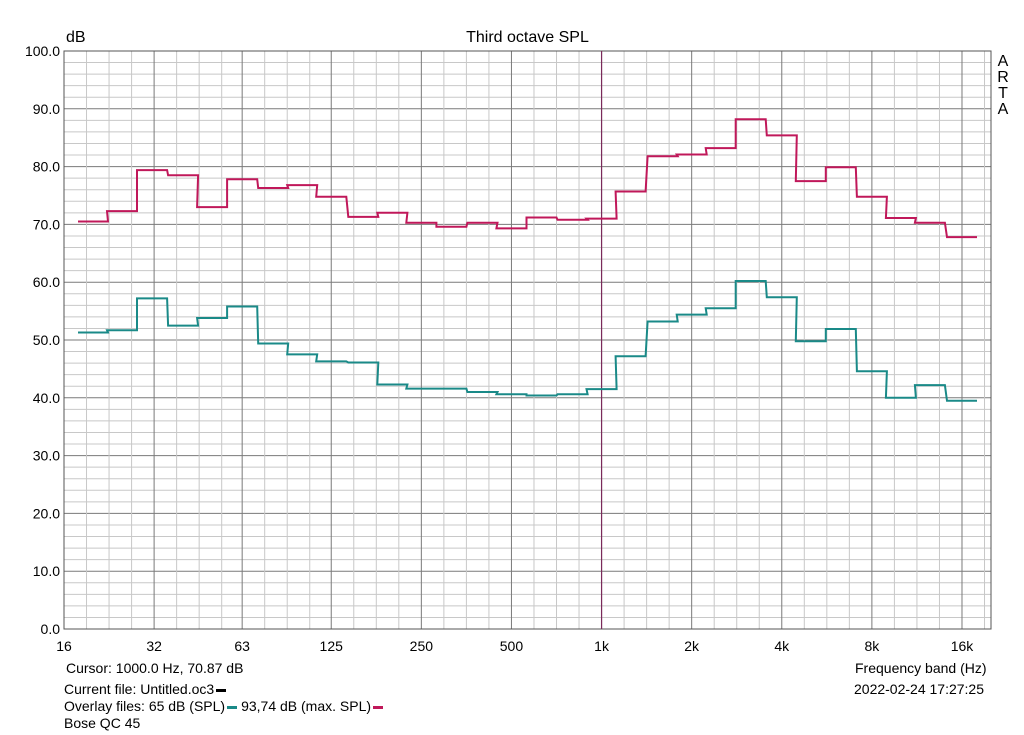  What do you see at coordinates (46, 456) in the screenshot?
I see `y-tick-label: 30.0` at bounding box center [46, 456].